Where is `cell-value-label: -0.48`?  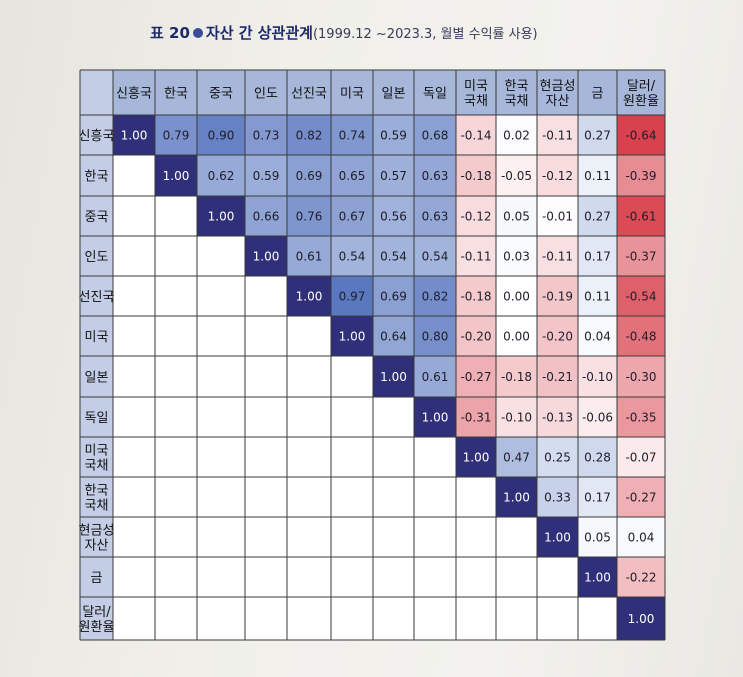
cell-value-label: -0.48 is located at coordinates (640, 337).